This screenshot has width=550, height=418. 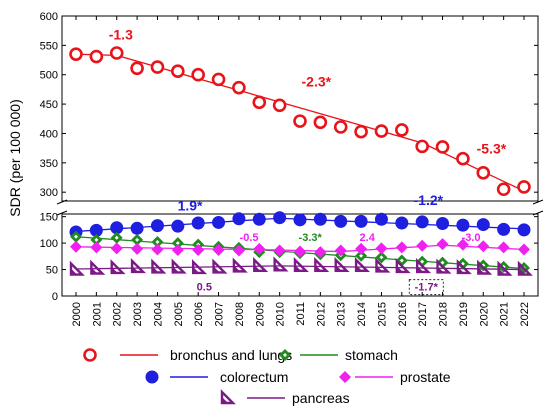 I want to click on annotation-label: -3.3*, so click(x=311, y=238).